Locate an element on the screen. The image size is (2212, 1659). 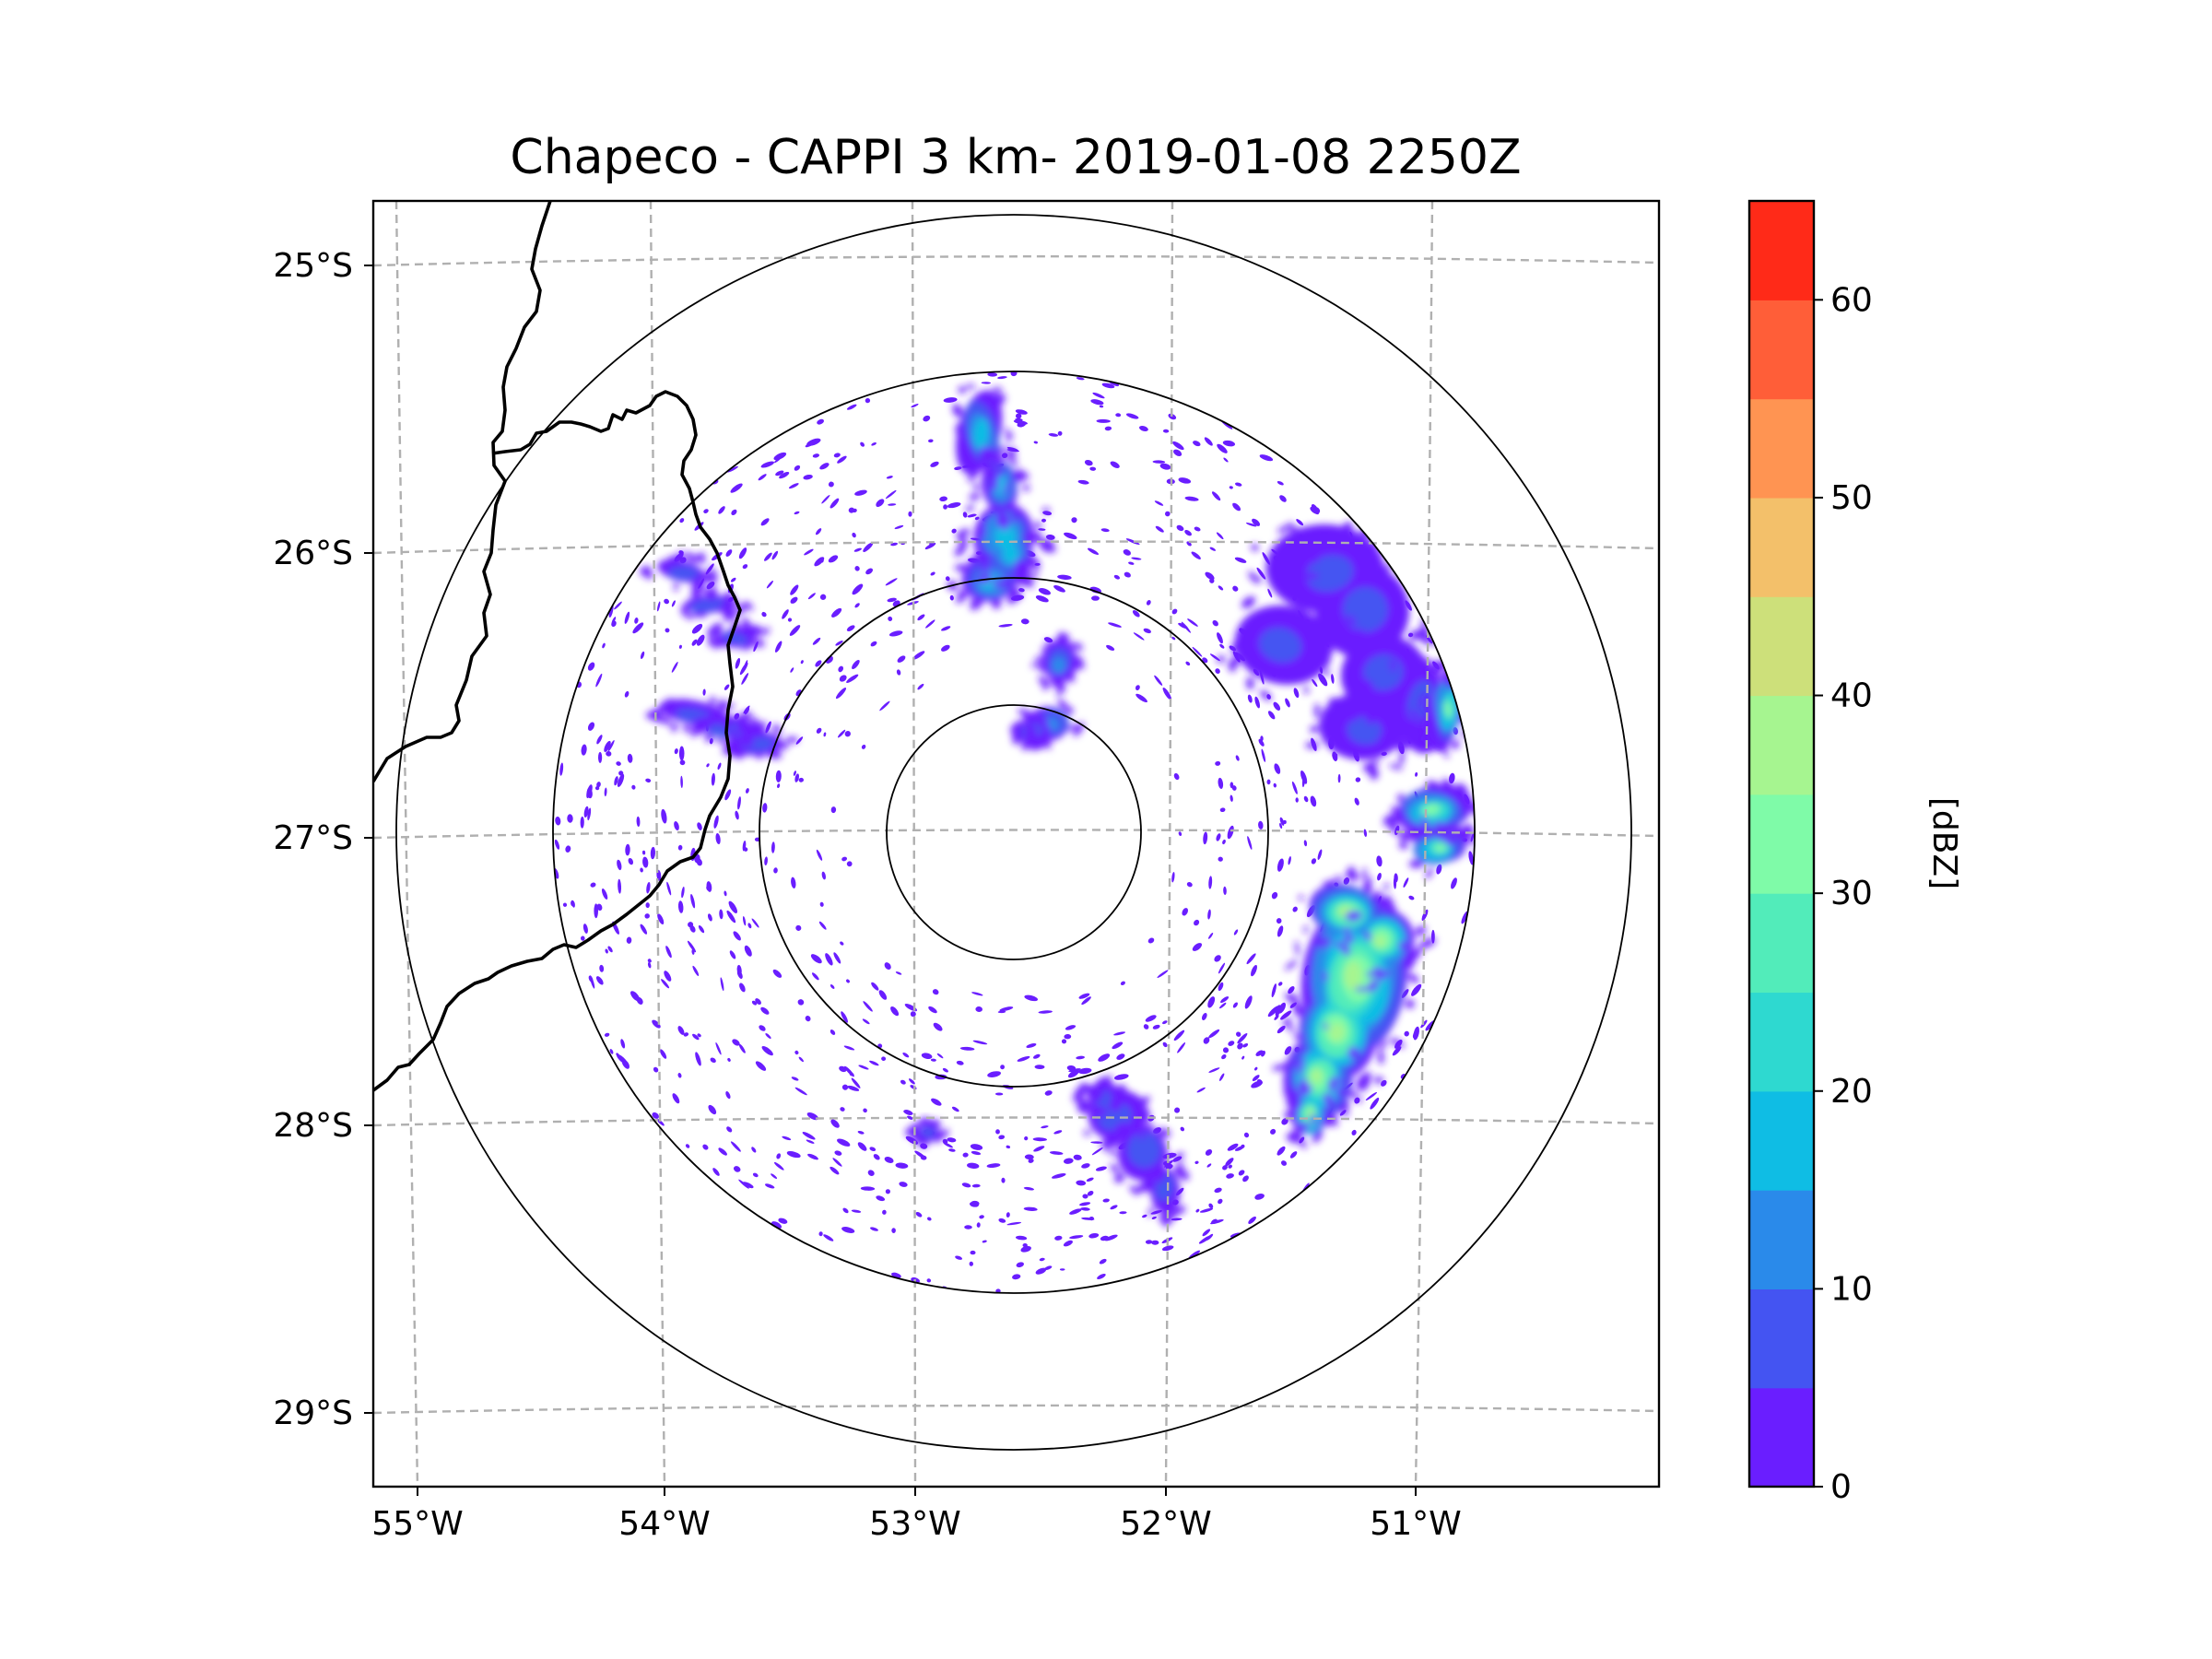
colorbar-segment is located at coordinates (1781, 1042).